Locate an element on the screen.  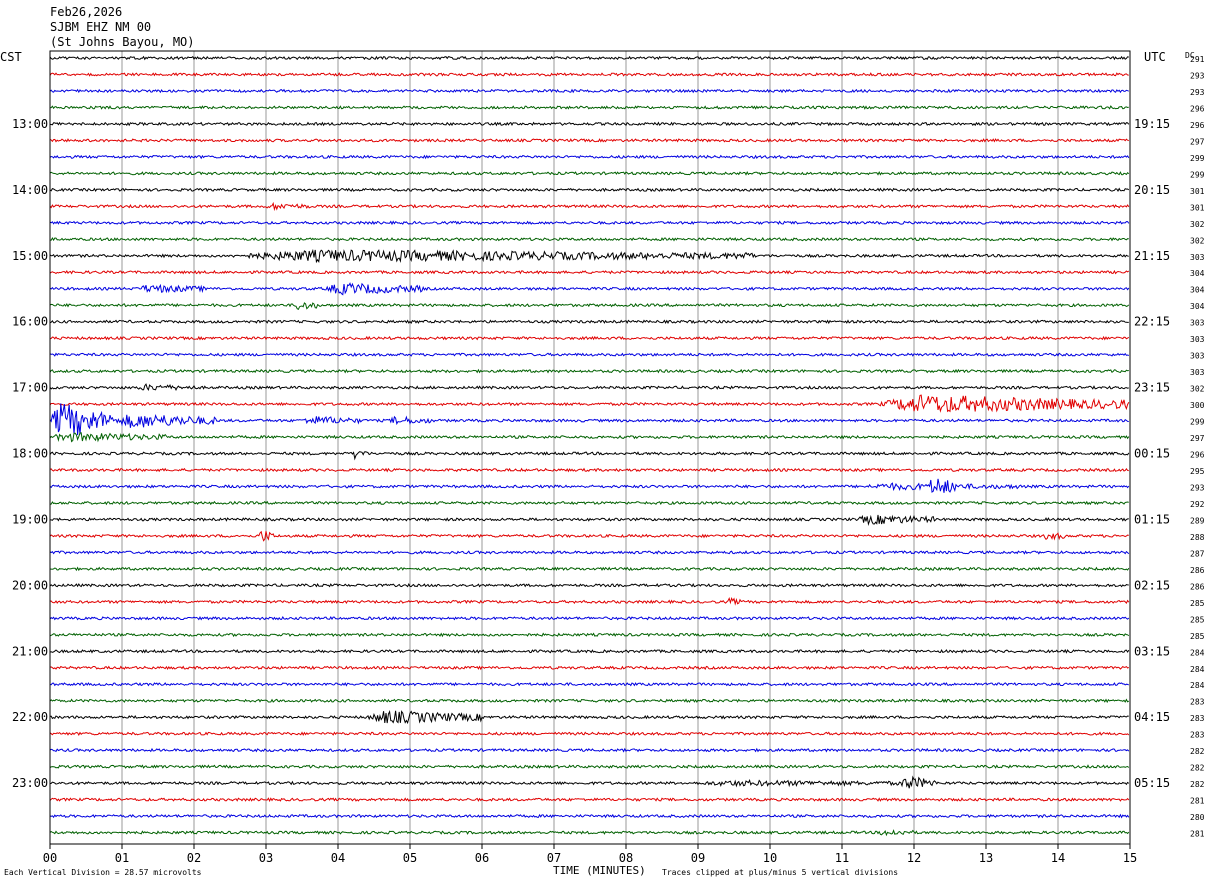
utc-hour-label: 05:15 is located at coordinates (1152, 783).